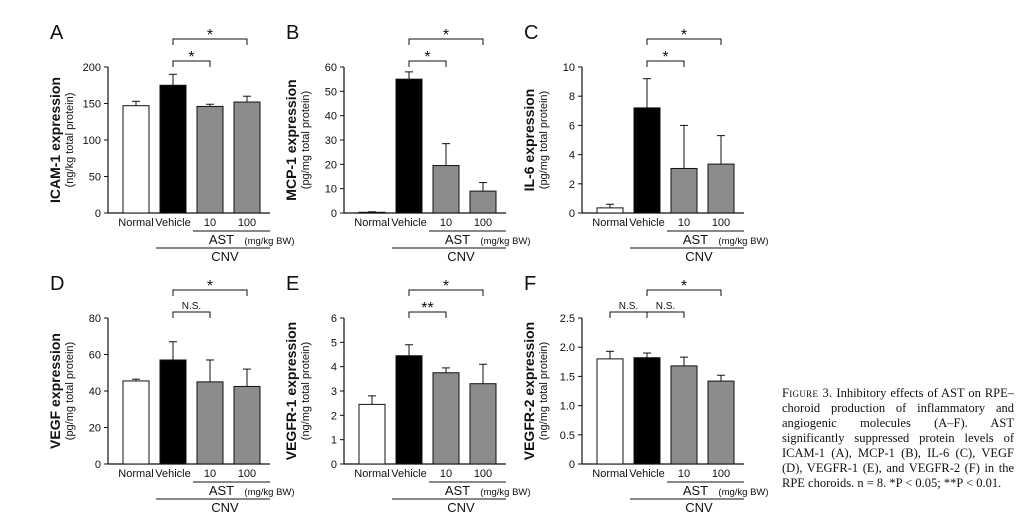 This screenshot has width=1024, height=527. Describe the element at coordinates (92, 68) in the screenshot. I see `panel-a-ytick-label: 200` at that location.